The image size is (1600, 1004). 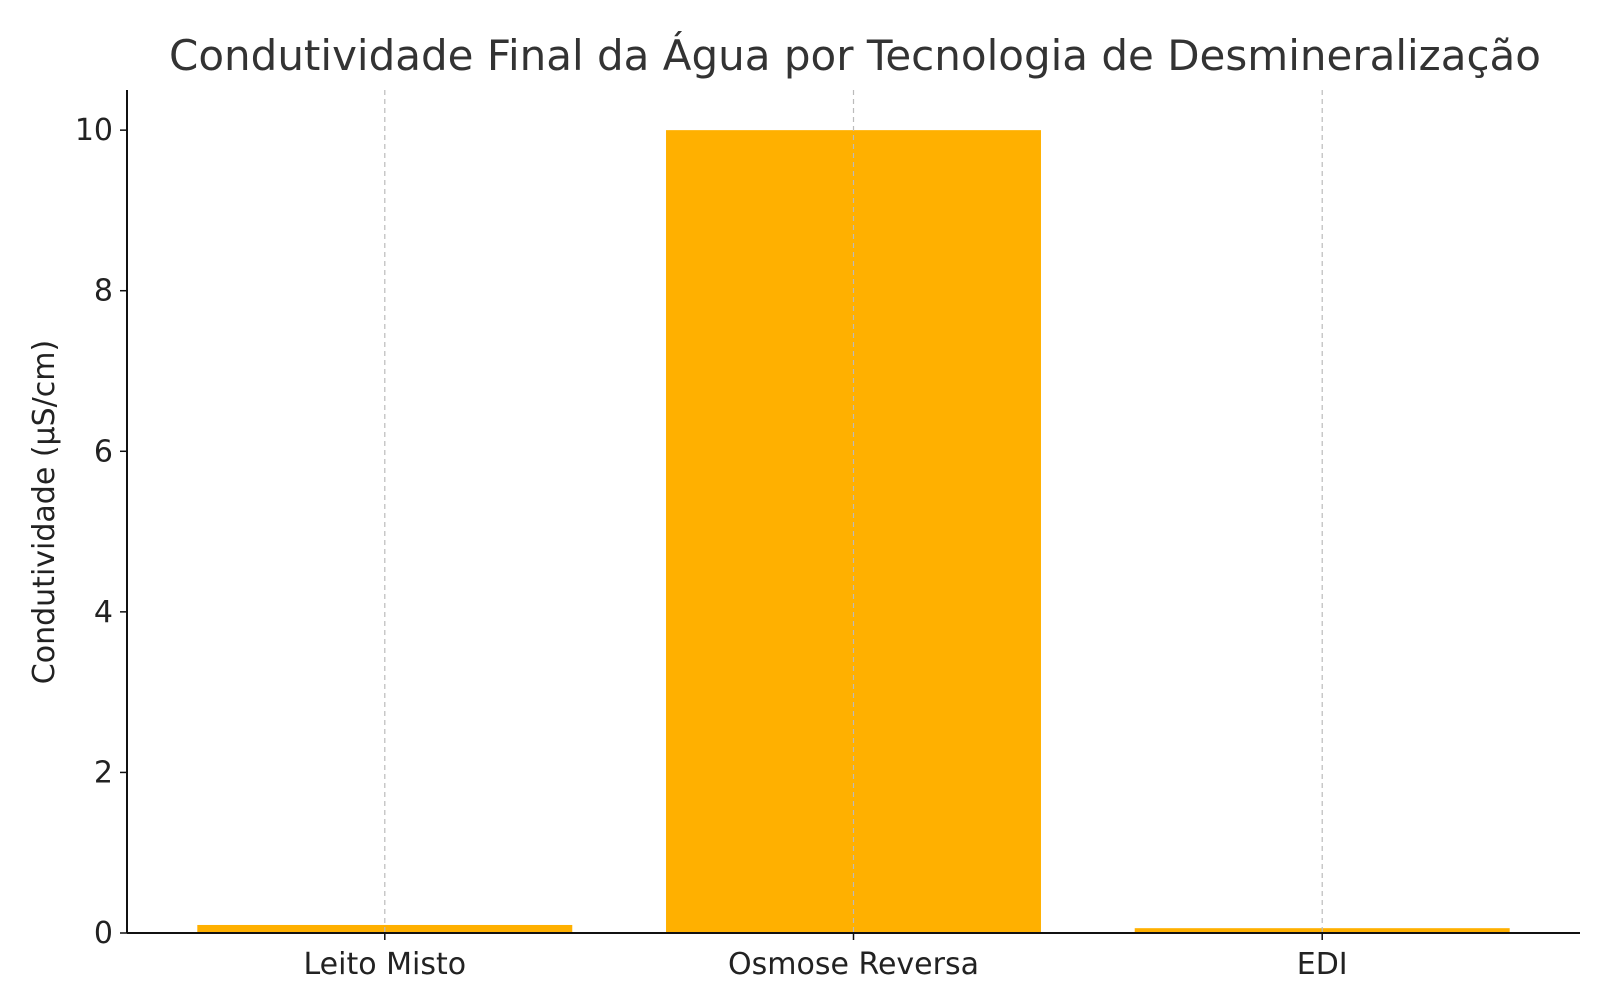 I want to click on y-tick-label: 8, so click(x=103, y=291).